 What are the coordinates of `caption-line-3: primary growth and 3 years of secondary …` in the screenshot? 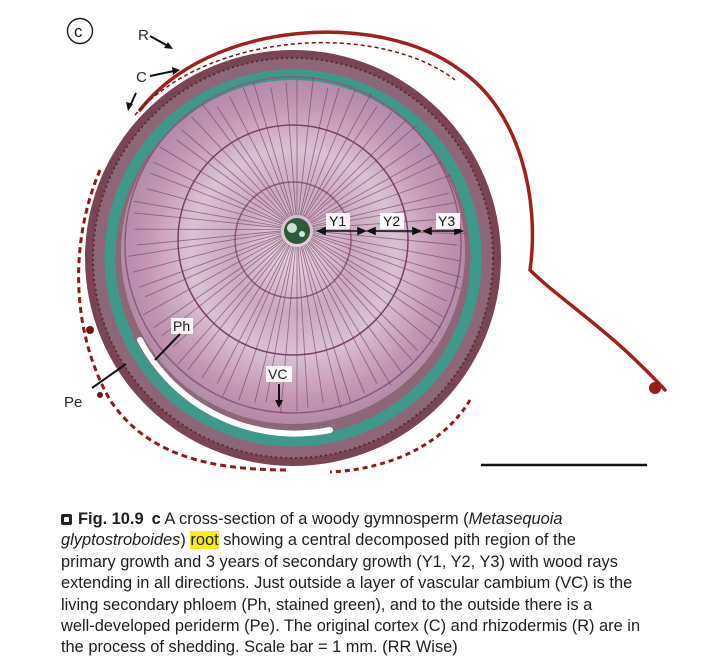 It's located at (339, 561).